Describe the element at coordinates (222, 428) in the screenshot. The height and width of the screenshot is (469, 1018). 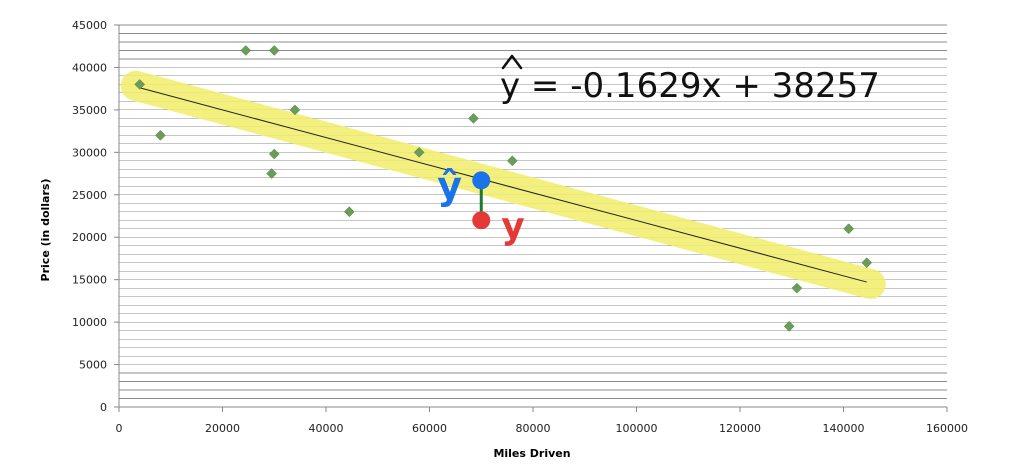
I see `x-tick-label: 20000` at that location.